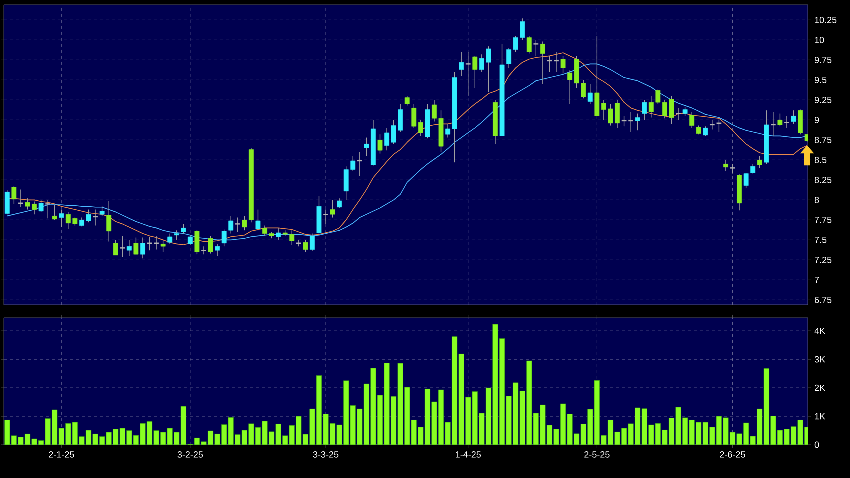 The image size is (850, 478). Describe the element at coordinates (597, 455) in the screenshot. I see `x-tick-label: 2-5-25` at that location.